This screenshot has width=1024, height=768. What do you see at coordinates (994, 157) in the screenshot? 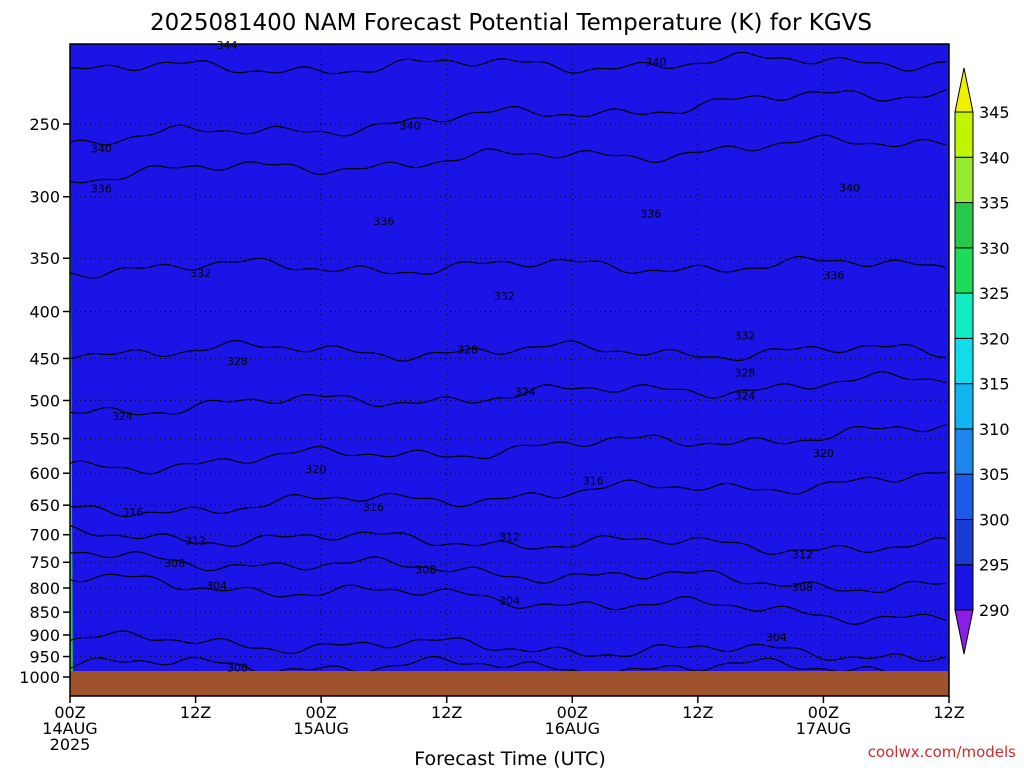
I see `colorbar-label-340: 340` at bounding box center [994, 157].